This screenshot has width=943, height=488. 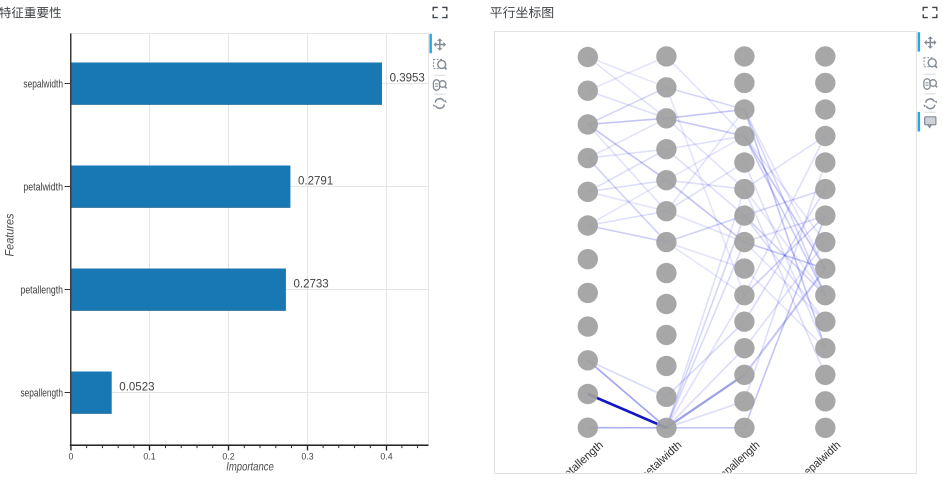 I want to click on svg-text: 0.3, so click(x=307, y=457).